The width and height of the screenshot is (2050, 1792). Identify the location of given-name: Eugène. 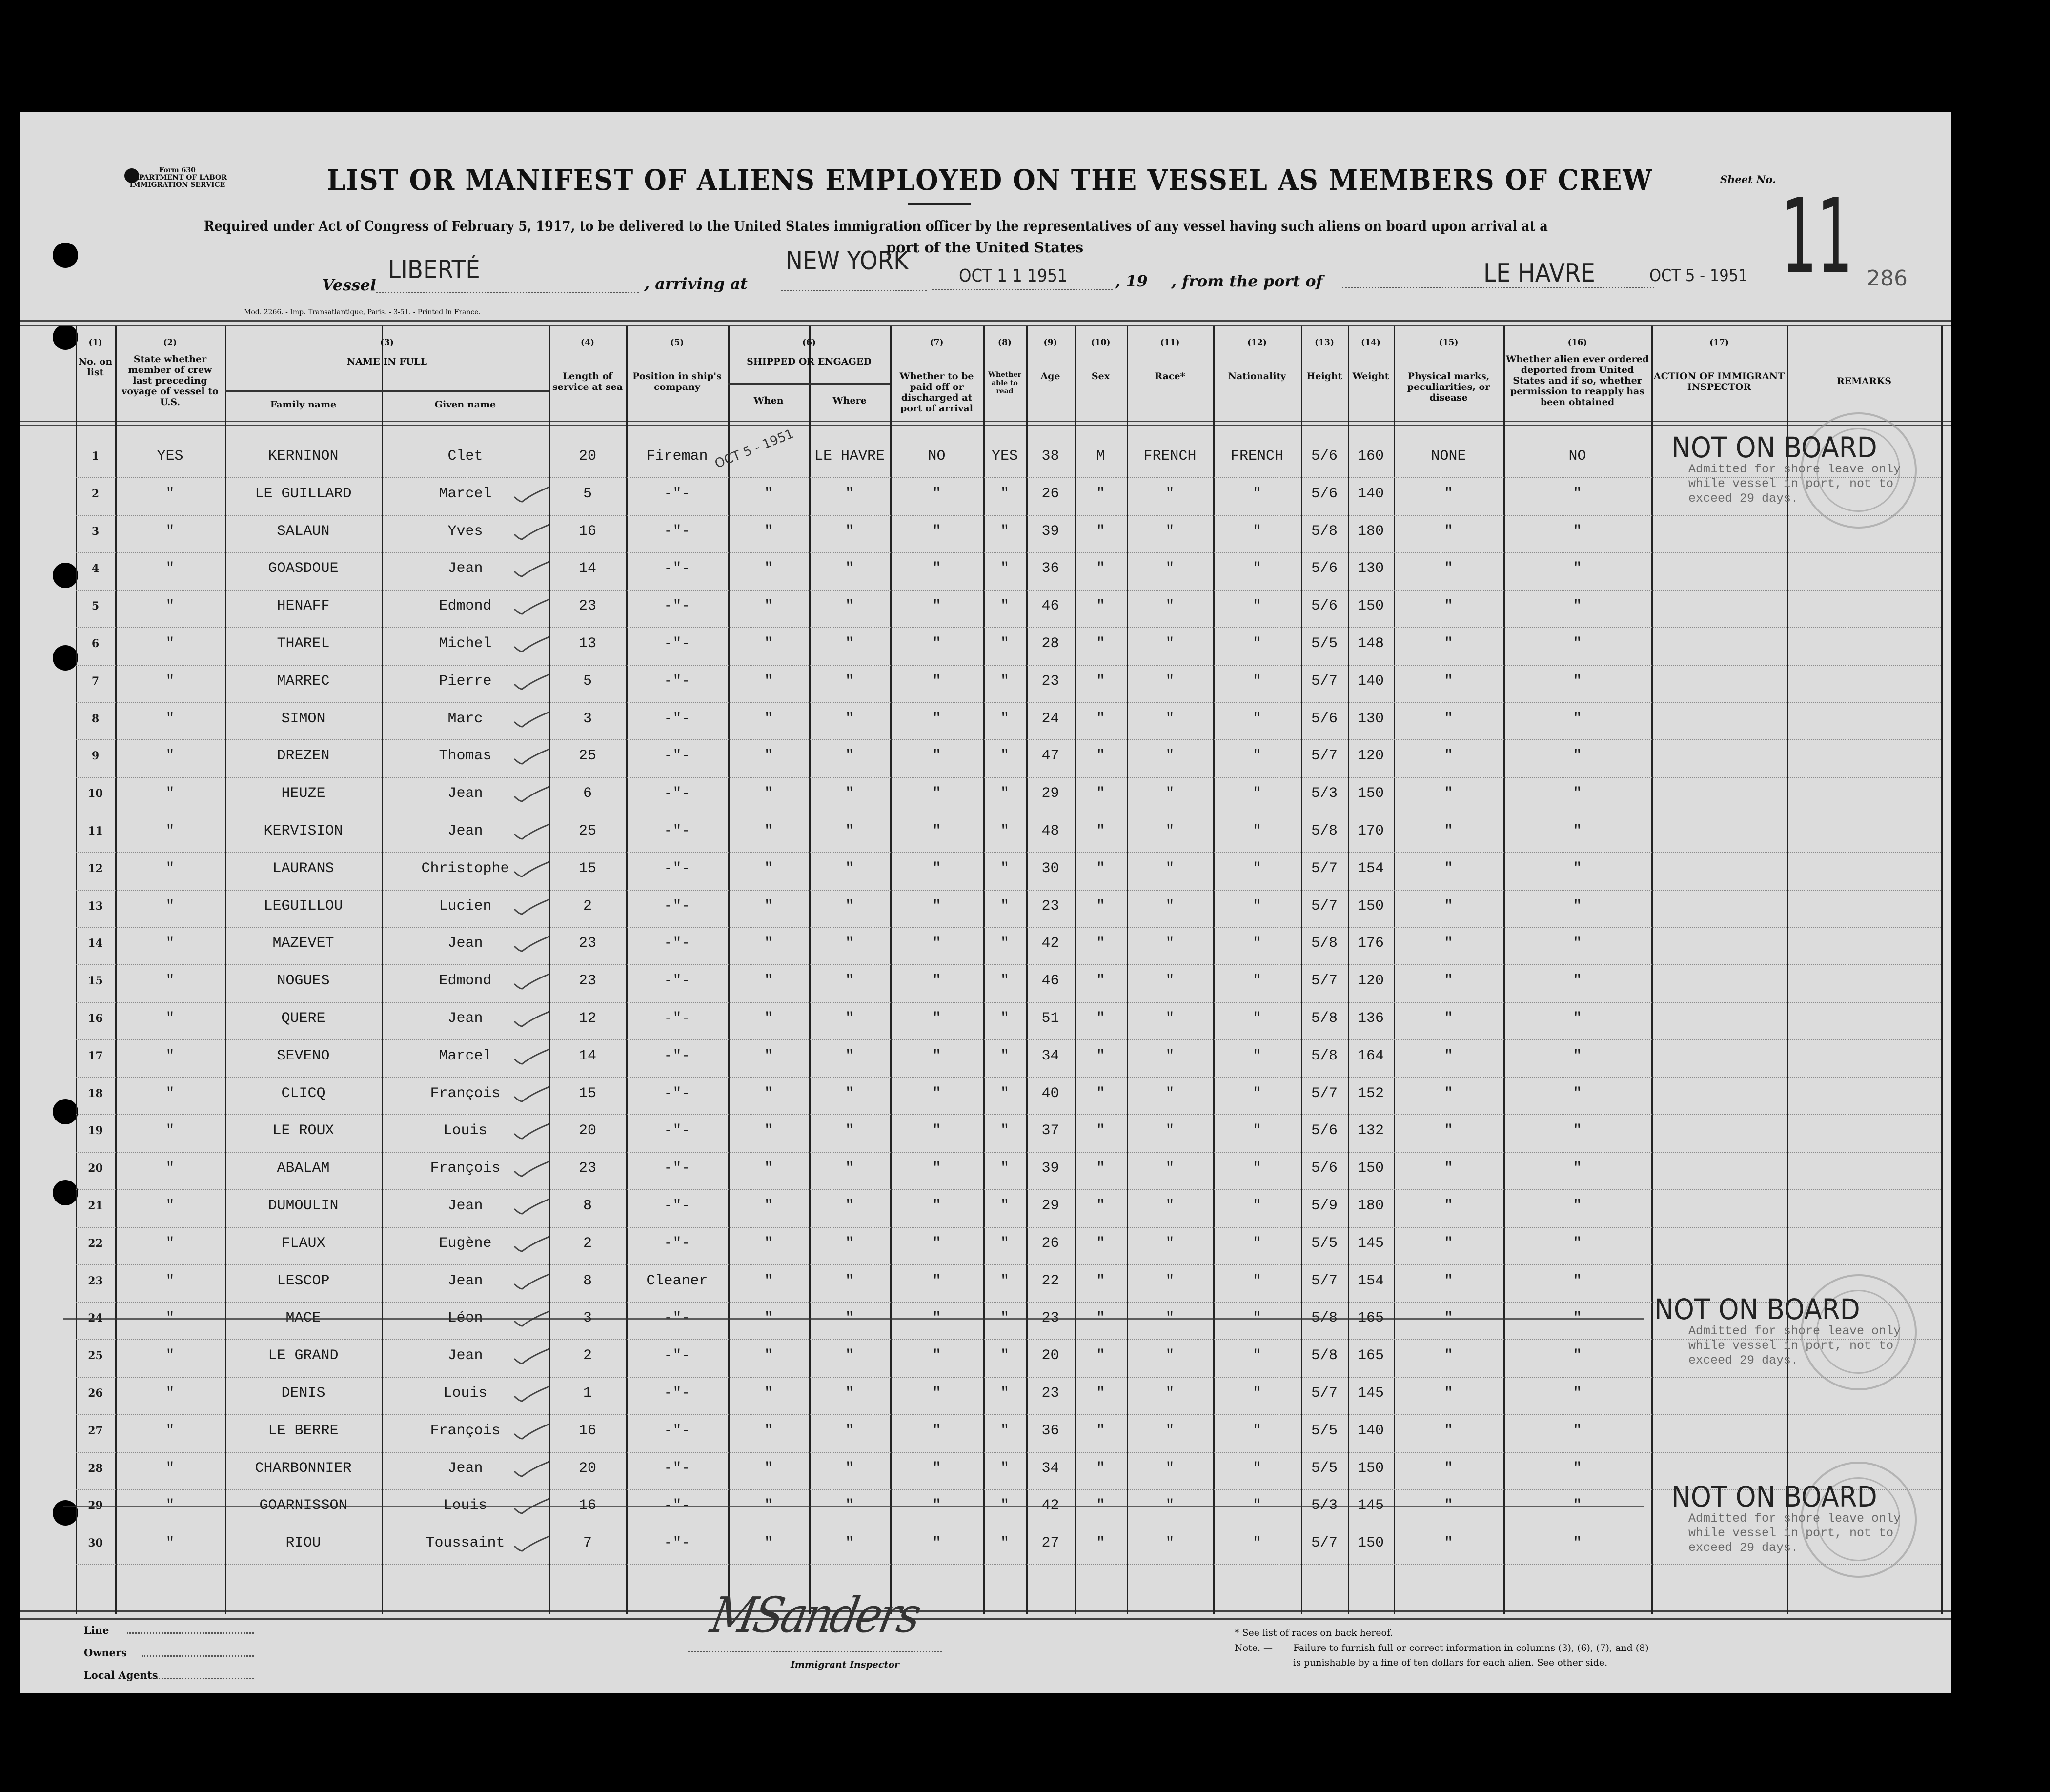
(465, 1243).